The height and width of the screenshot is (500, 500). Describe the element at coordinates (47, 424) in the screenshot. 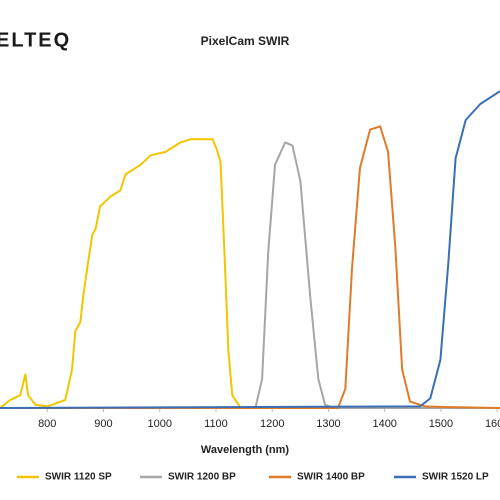

I see `x-tick-label: 800` at that location.